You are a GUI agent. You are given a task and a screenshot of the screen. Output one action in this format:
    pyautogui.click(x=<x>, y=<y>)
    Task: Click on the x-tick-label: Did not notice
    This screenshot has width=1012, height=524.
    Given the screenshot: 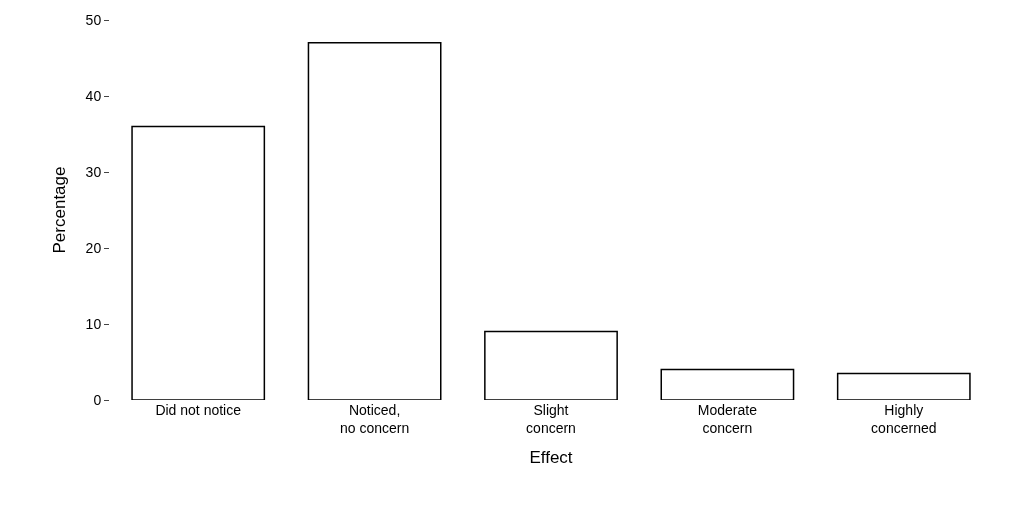 What is the action you would take?
    pyautogui.click(x=198, y=410)
    